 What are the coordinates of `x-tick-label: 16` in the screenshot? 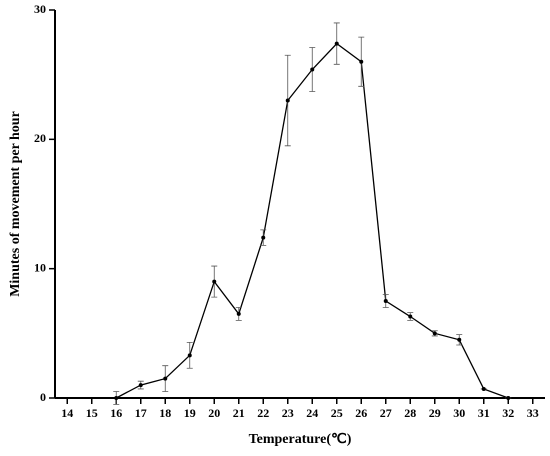 It's located at (116, 413).